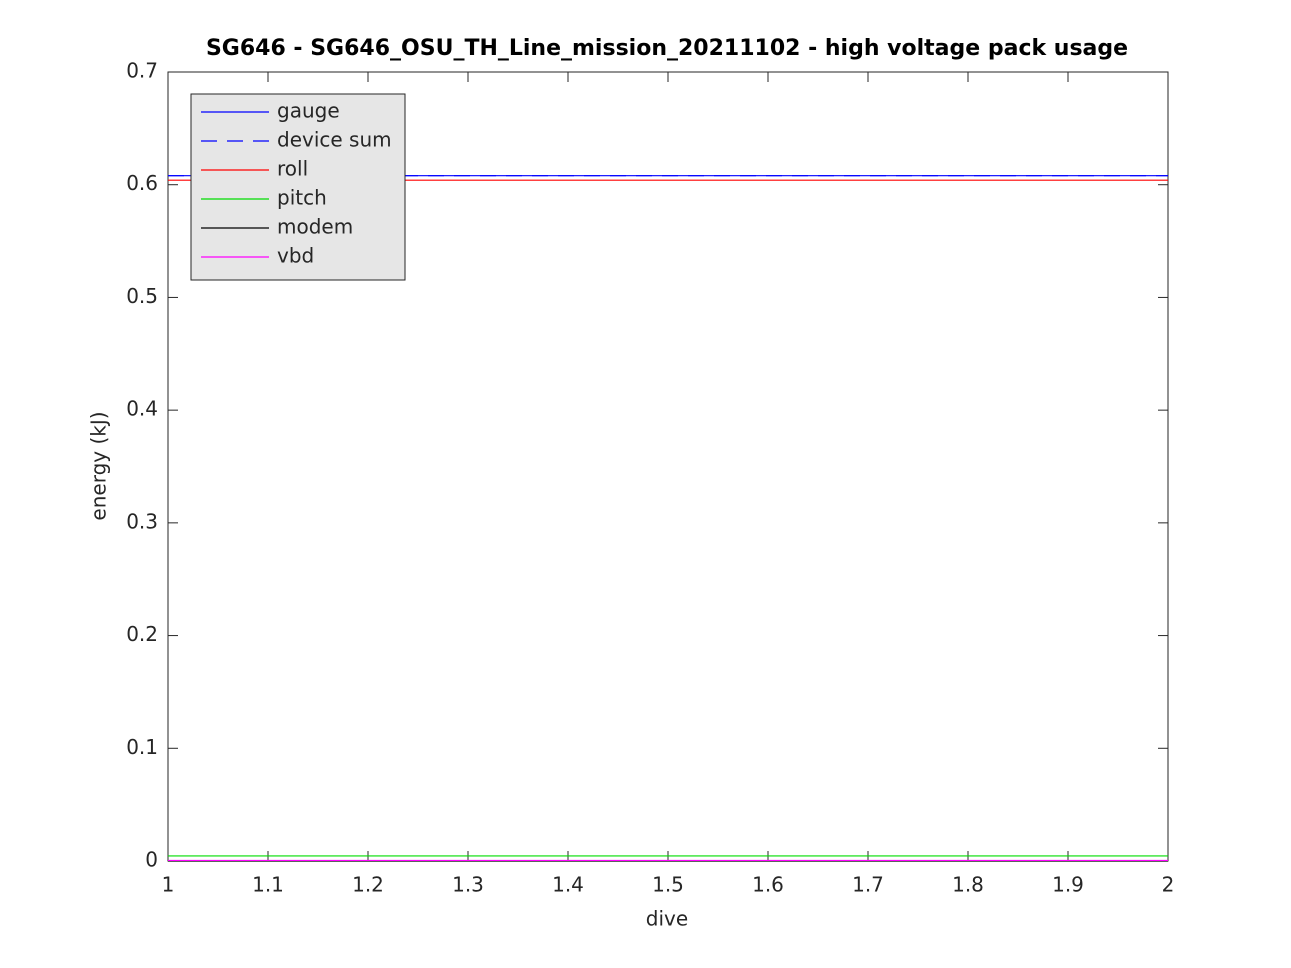 The image size is (1291, 968). I want to click on y-tick-label: 0, so click(151, 860).